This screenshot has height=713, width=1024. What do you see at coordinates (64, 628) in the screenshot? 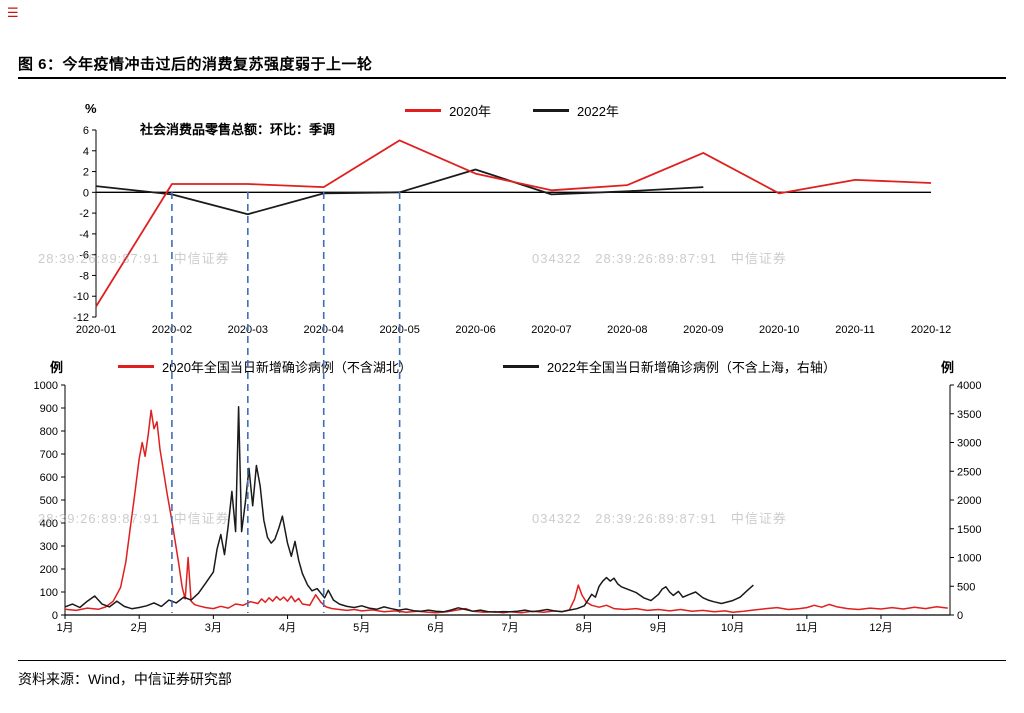
I see `svg-text: 1月` at bounding box center [64, 628].